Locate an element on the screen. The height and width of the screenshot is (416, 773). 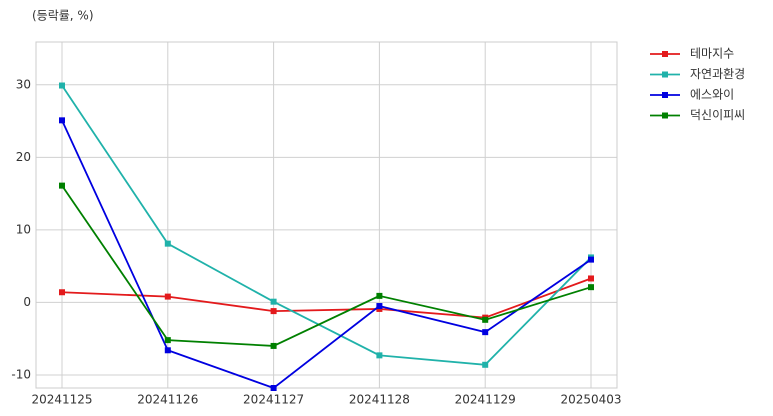
x-tick-label: 20241126 is located at coordinates (167, 400).